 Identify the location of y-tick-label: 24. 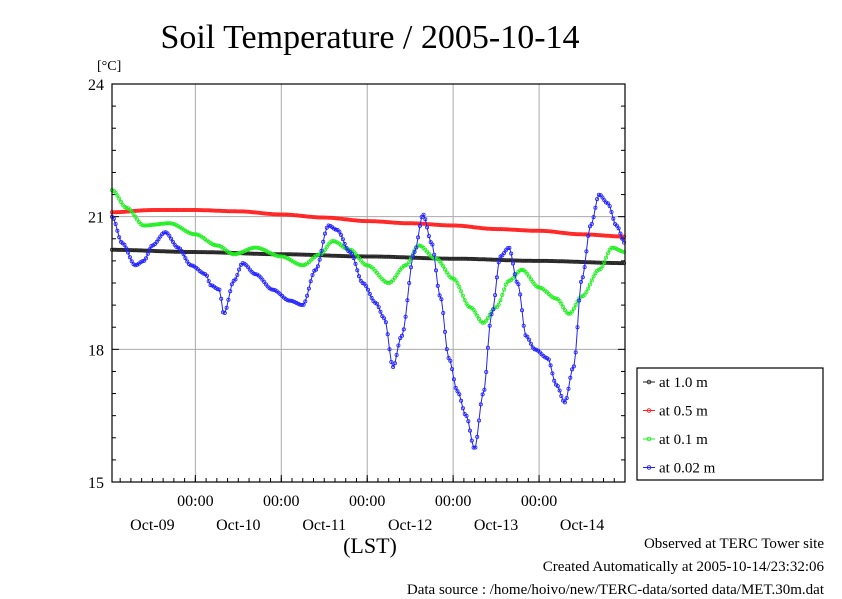
(96, 85).